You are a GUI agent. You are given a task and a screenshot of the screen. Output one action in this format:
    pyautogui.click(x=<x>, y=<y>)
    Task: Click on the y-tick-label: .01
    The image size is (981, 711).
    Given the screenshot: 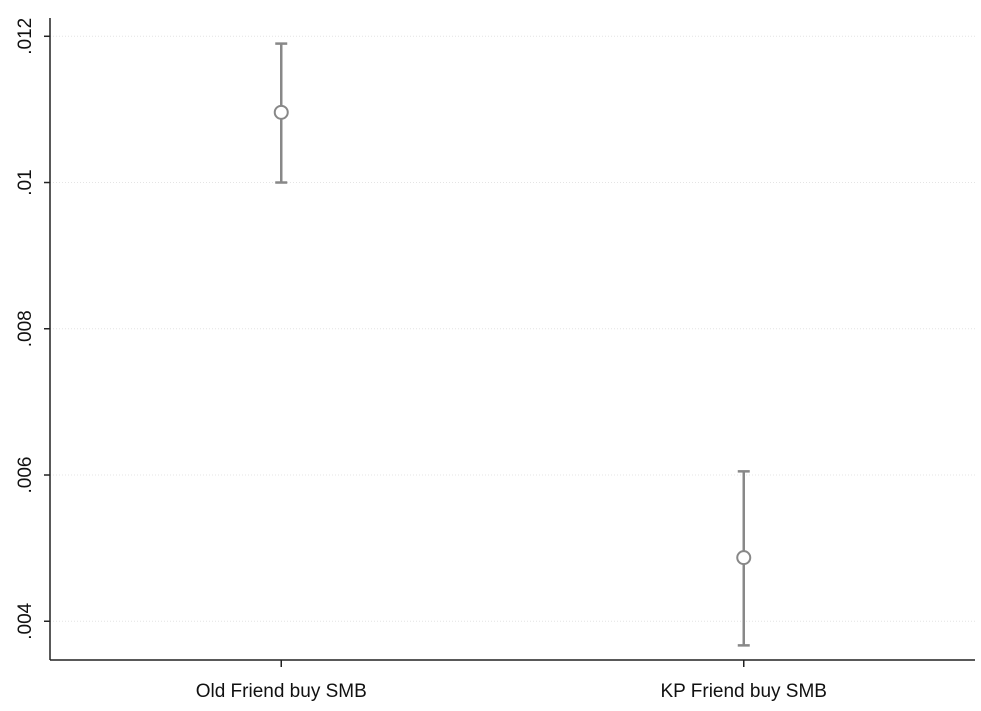 What is the action you would take?
    pyautogui.click(x=25, y=182)
    